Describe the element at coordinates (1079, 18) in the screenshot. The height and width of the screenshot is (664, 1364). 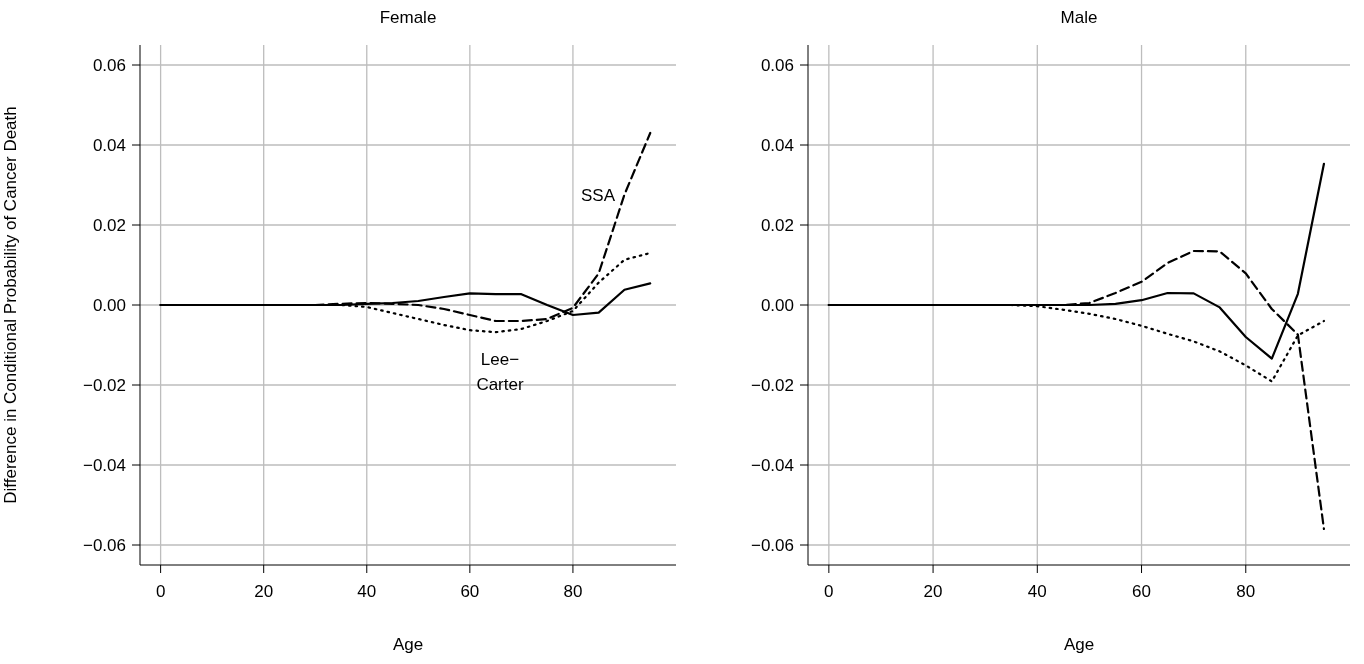
I see `chart-title: Male` at that location.